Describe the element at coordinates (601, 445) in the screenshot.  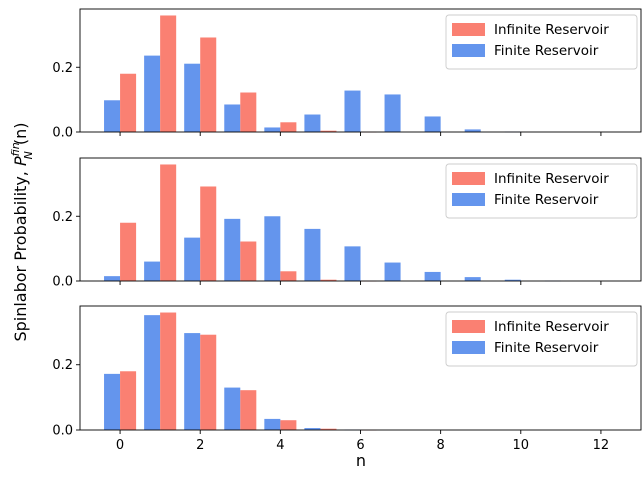
I see `x-tick-label: 12` at that location.